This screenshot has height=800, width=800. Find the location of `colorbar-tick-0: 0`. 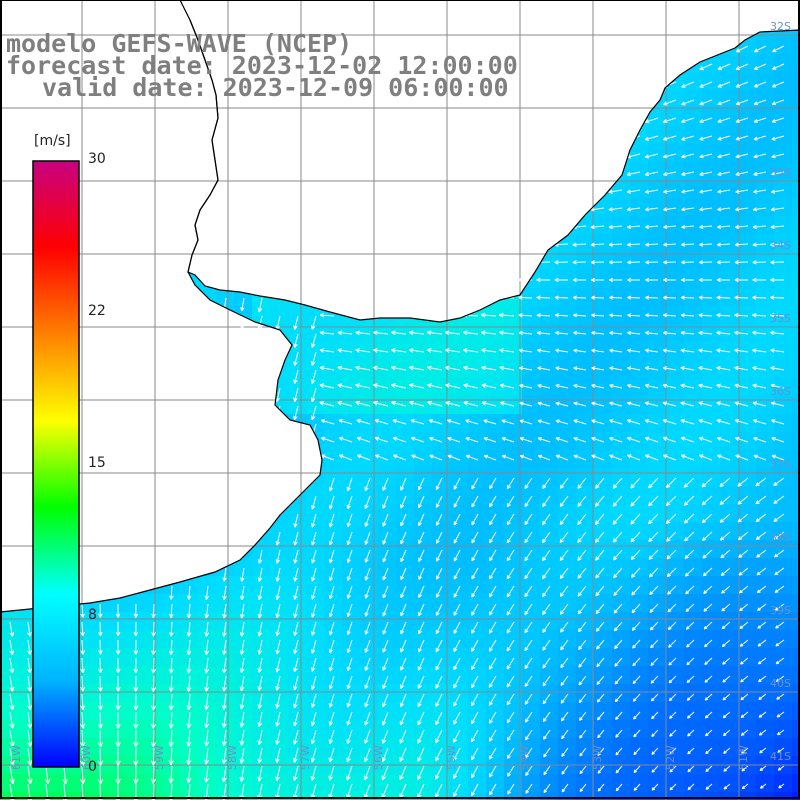

colorbar-tick-0: 0 is located at coordinates (92, 767).